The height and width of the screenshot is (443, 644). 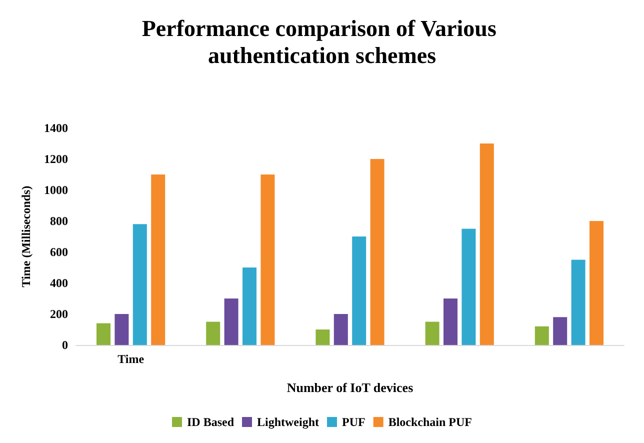 What do you see at coordinates (210, 422) in the screenshot?
I see `legend-label: ID Based` at bounding box center [210, 422].